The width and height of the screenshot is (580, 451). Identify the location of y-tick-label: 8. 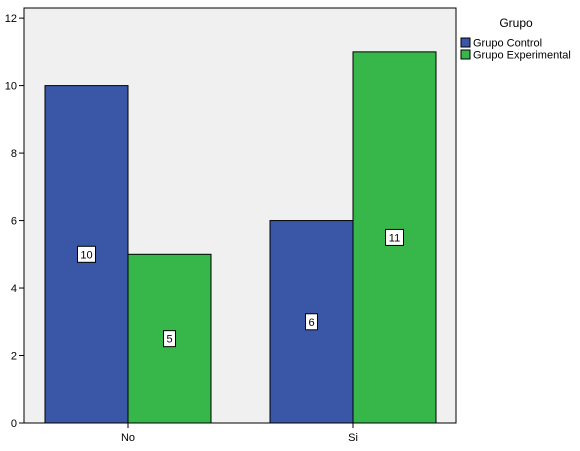
(14, 154).